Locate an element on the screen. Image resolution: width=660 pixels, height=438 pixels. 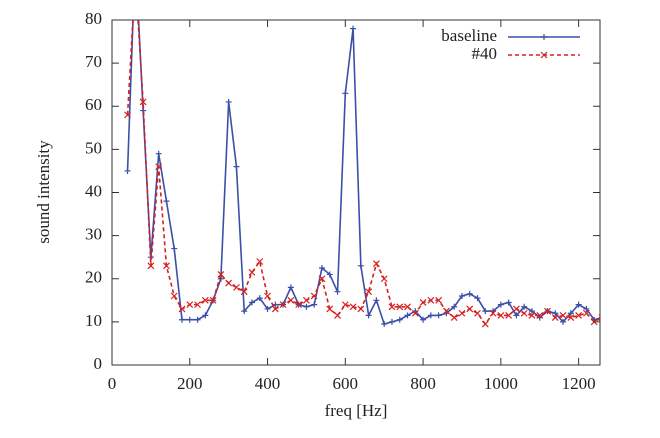
x-tick-label: 1200 is located at coordinates (579, 383).